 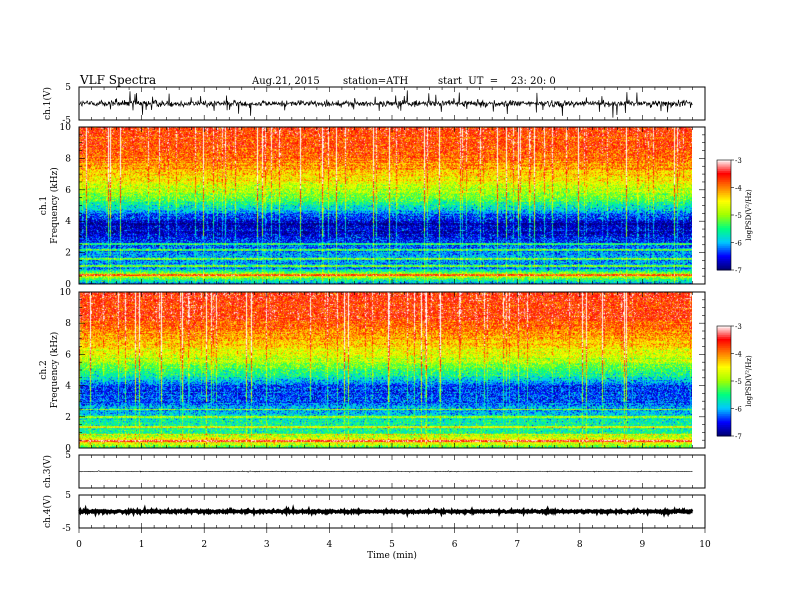 What do you see at coordinates (517, 545) in the screenshot?
I see `x-tick-label: 7` at bounding box center [517, 545].